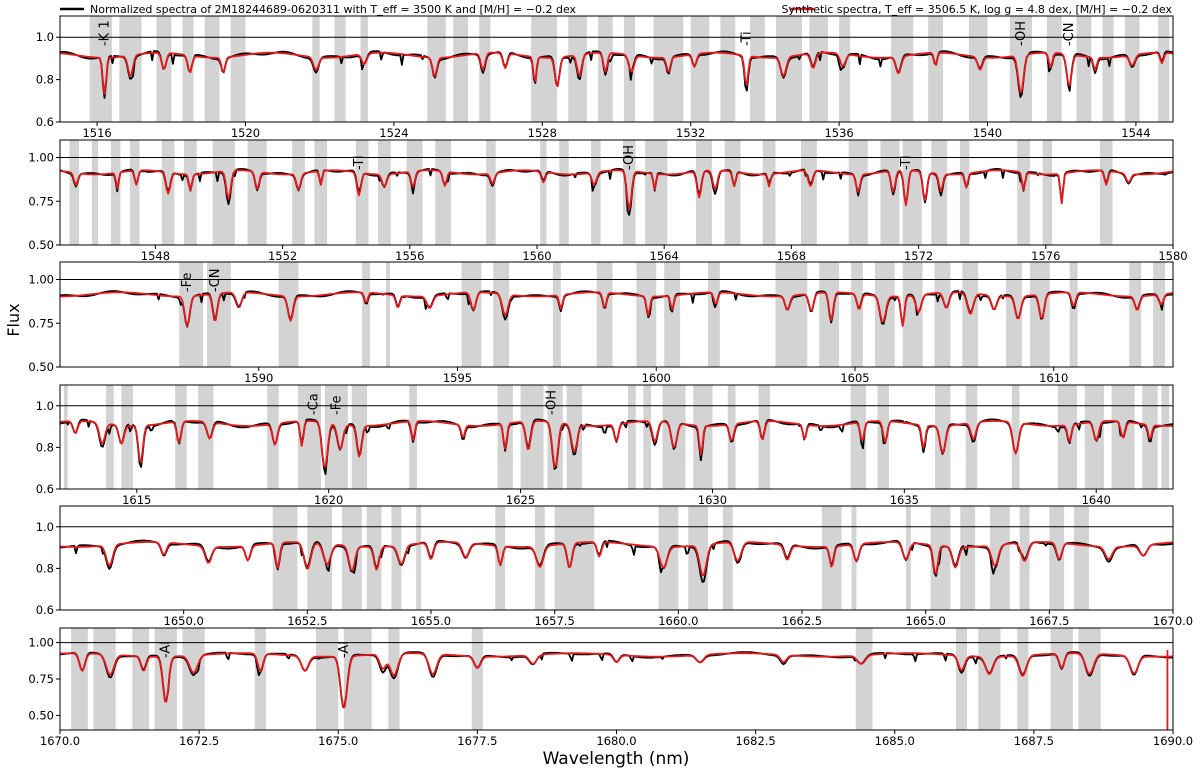 Image resolution: width=1200 pixels, height=769 pixels. Describe the element at coordinates (338, 741) in the screenshot. I see `x-tick-label: 1675.0` at that location.